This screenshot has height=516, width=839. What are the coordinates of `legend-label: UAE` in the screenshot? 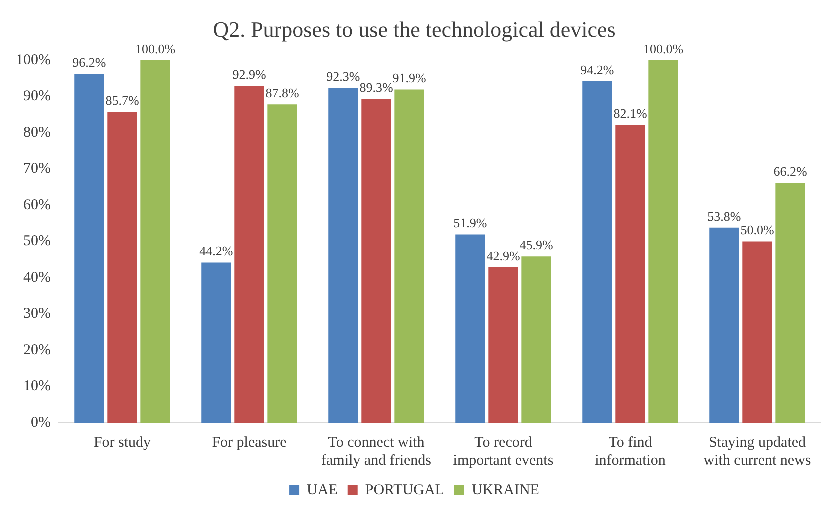 It's located at (322, 490).